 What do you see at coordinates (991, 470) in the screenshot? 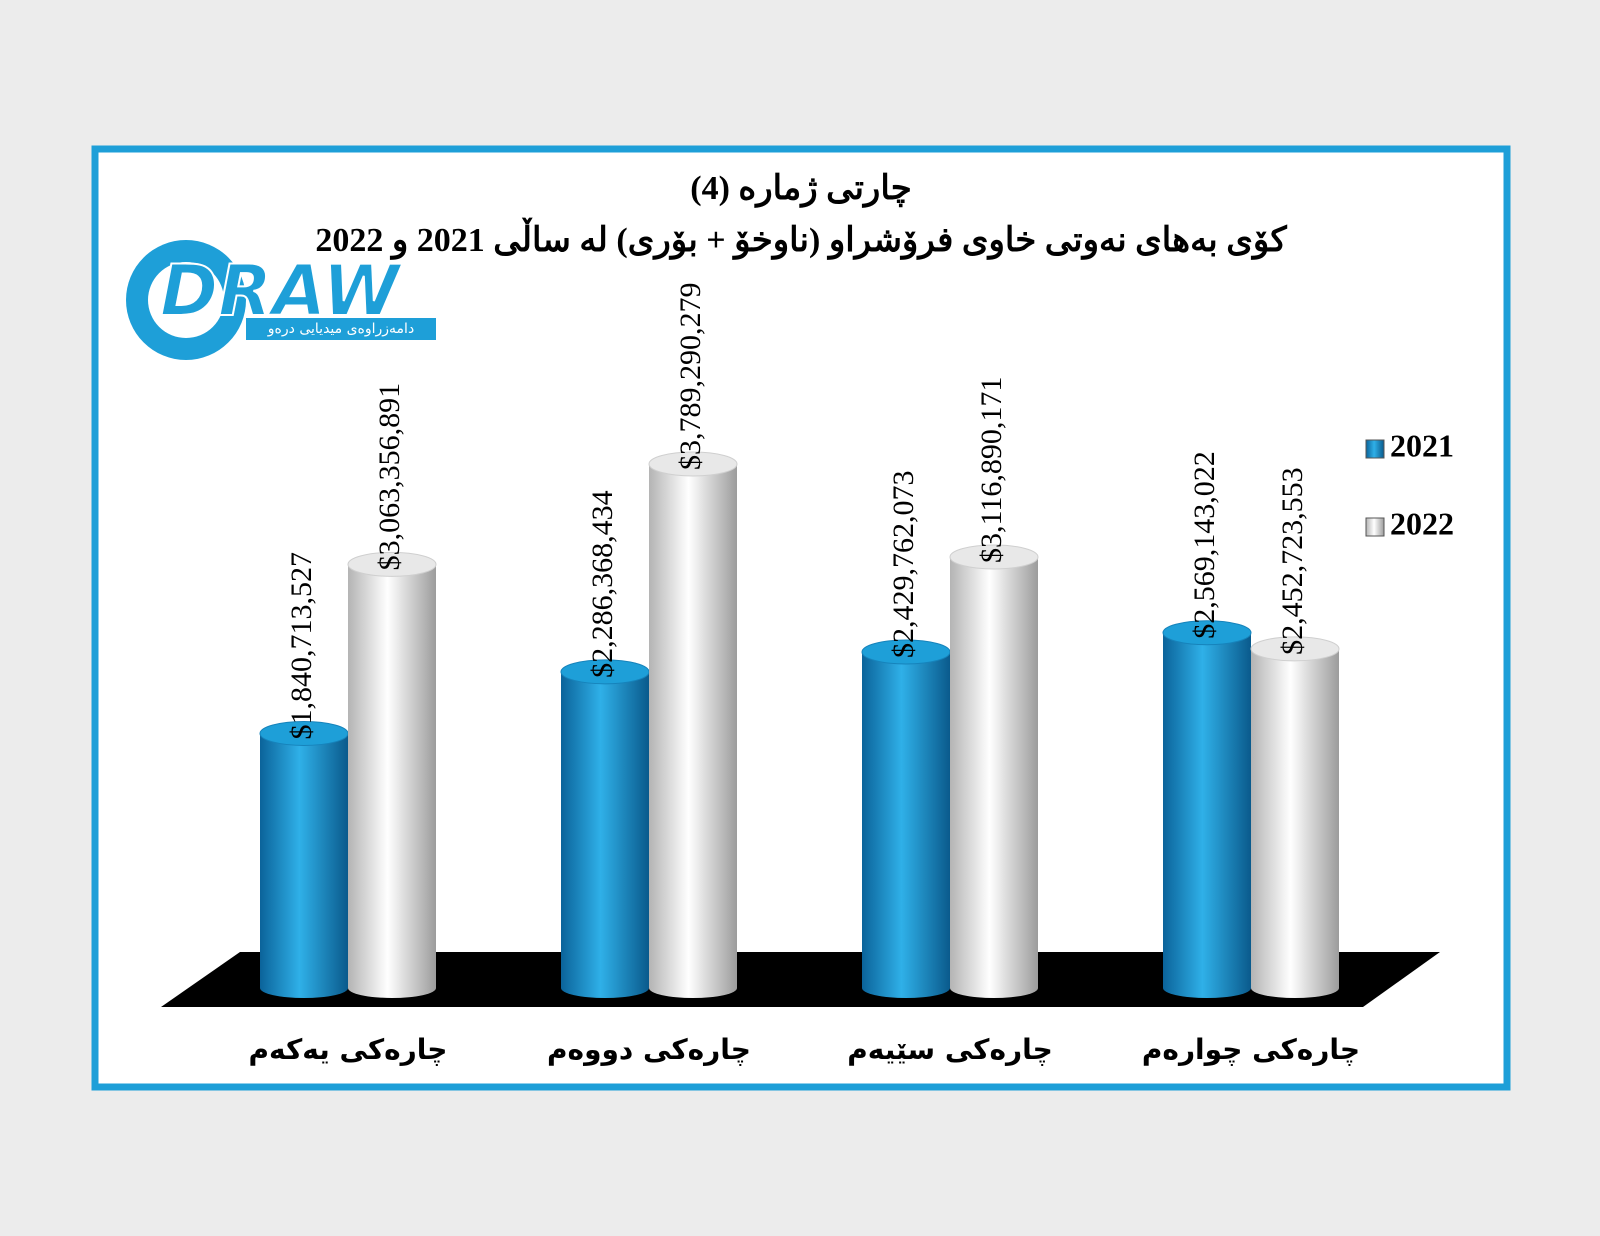
I see `value-label: $3,116,890,171` at bounding box center [991, 470].